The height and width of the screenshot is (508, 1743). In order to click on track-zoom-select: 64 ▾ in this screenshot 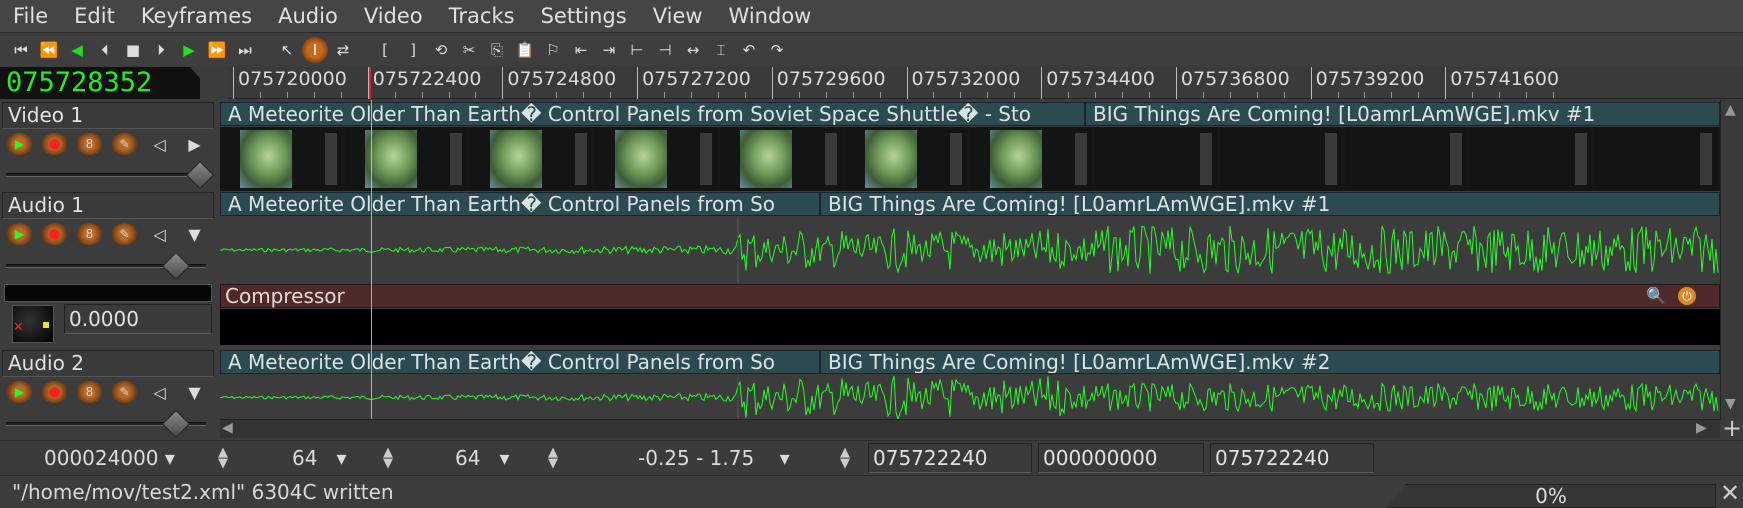, I will do `click(482, 458)`.